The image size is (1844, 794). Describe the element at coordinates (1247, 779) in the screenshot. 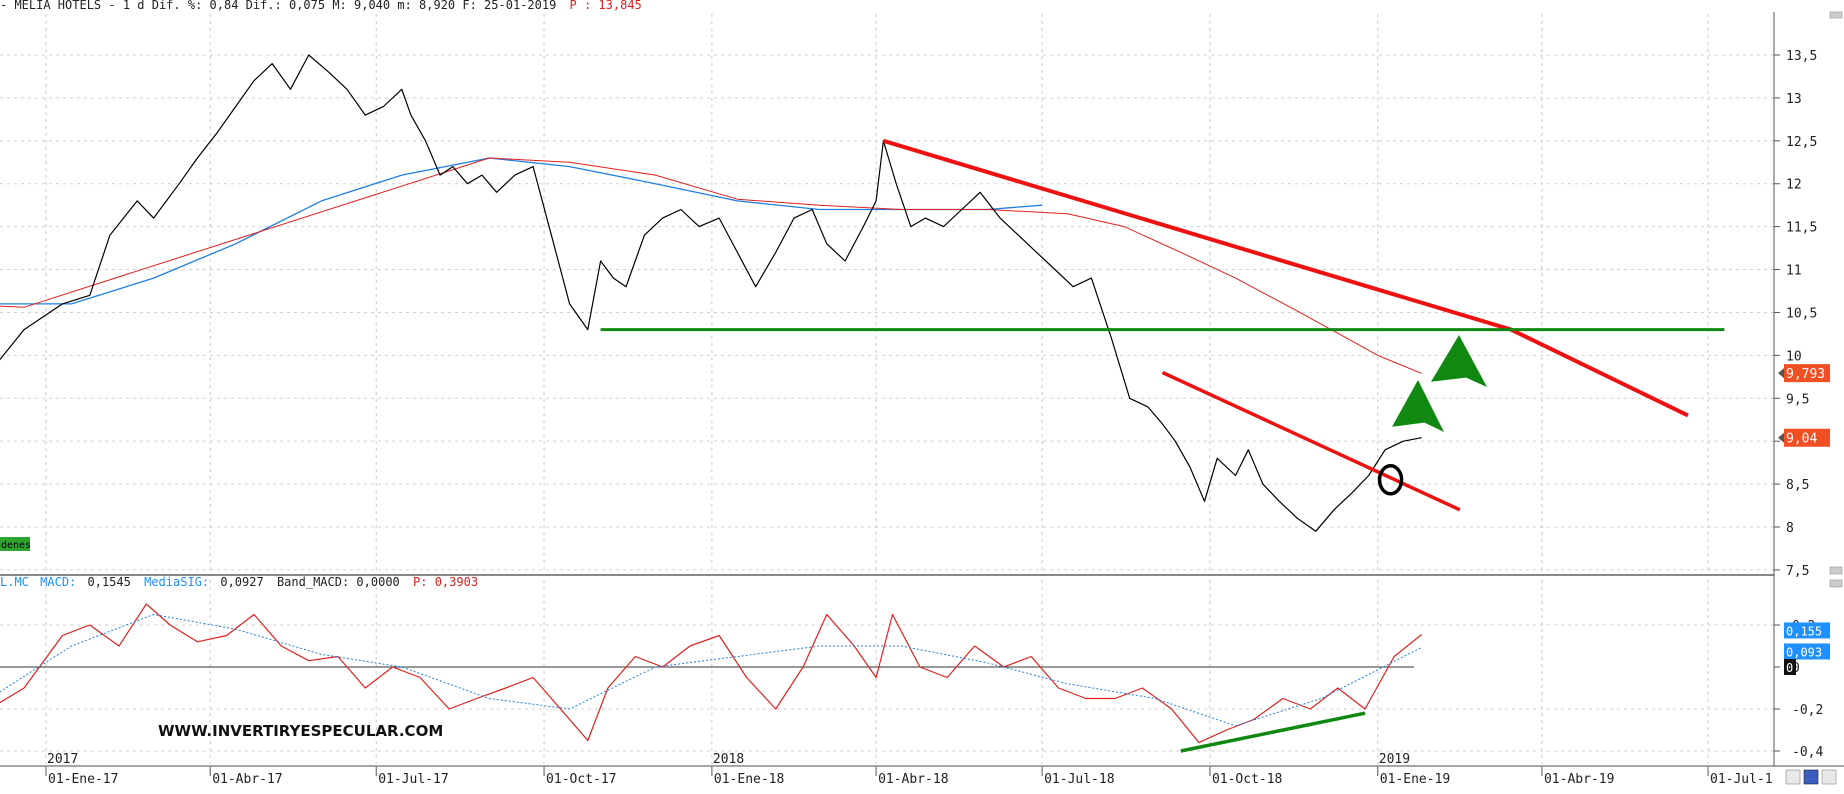

I see `x-tick-label: 01-Oct-18` at that location.